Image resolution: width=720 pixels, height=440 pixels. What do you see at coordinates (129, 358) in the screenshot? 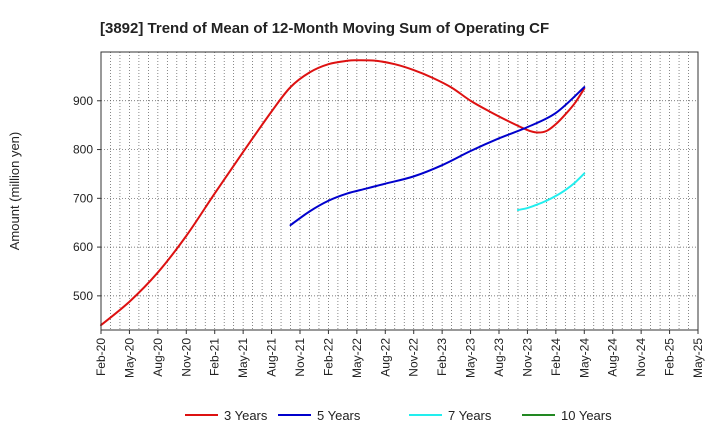
I see `x-tick-label: May-20` at bounding box center [129, 358].